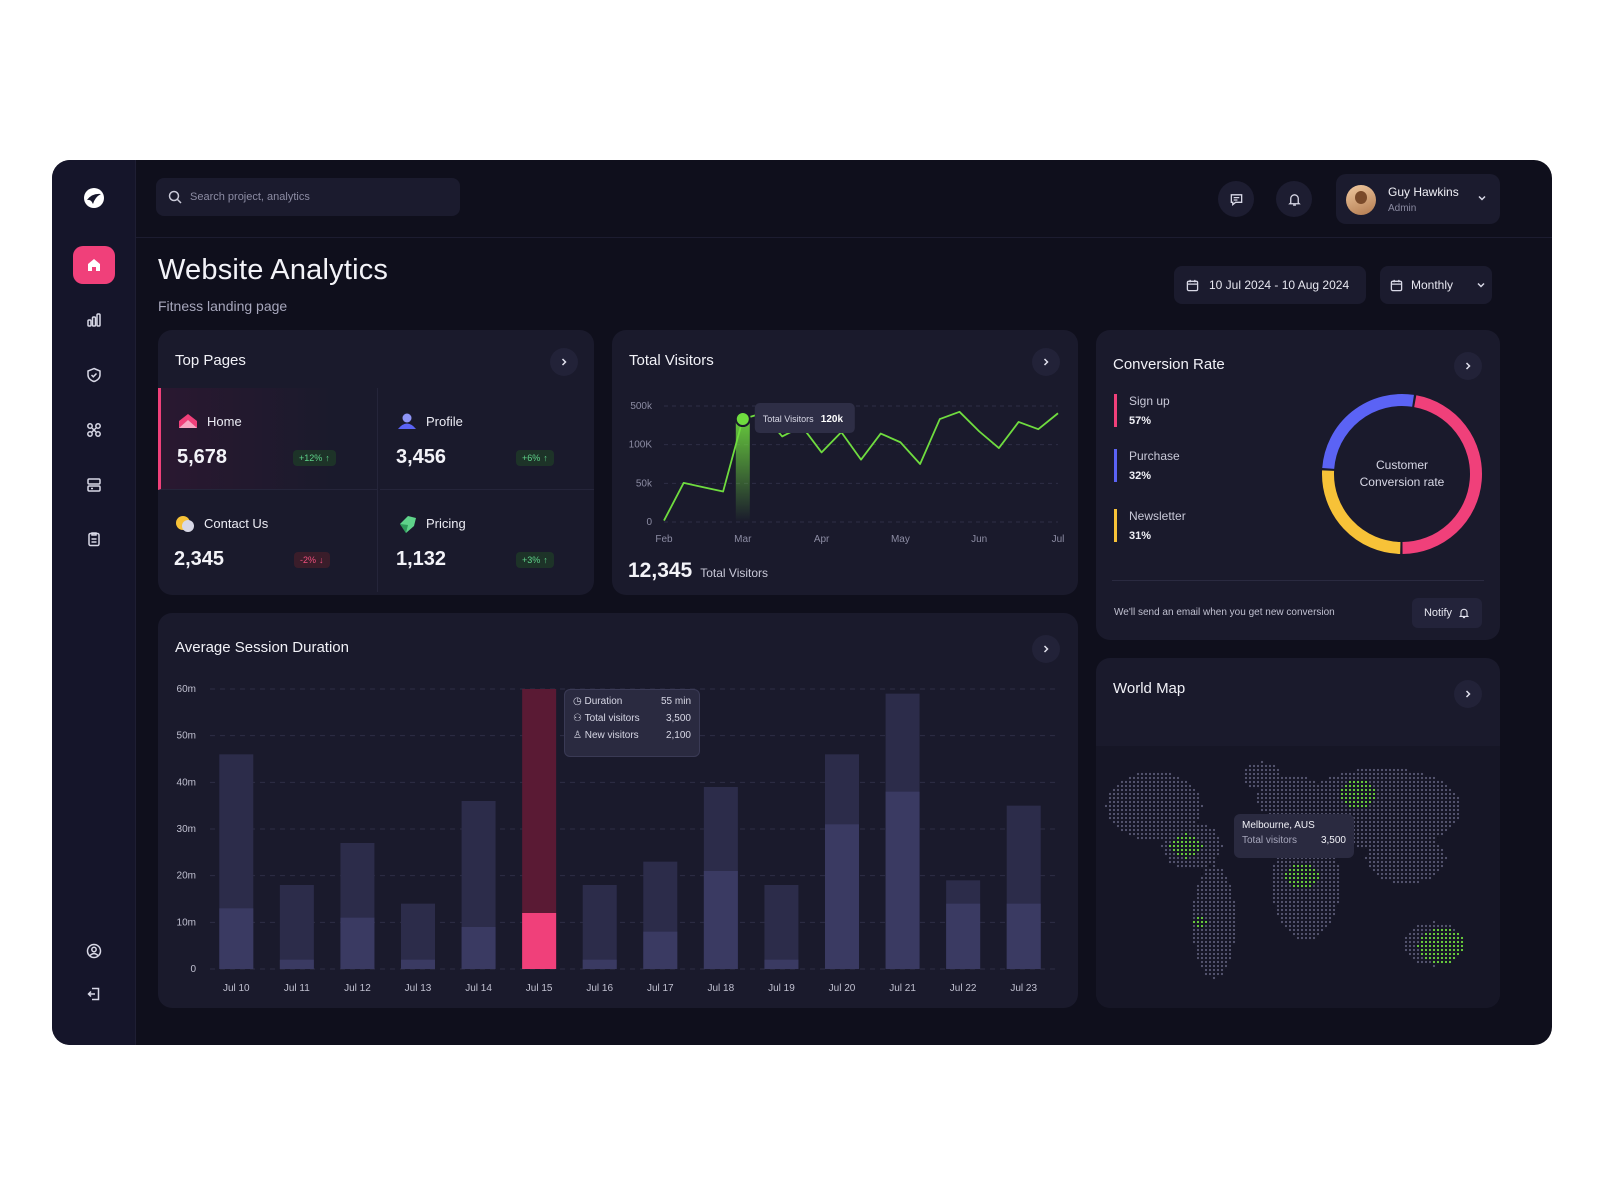 This screenshot has width=1600, height=1200. I want to click on top-page-home: Home 5,678 +12% ↑, so click(268, 439).